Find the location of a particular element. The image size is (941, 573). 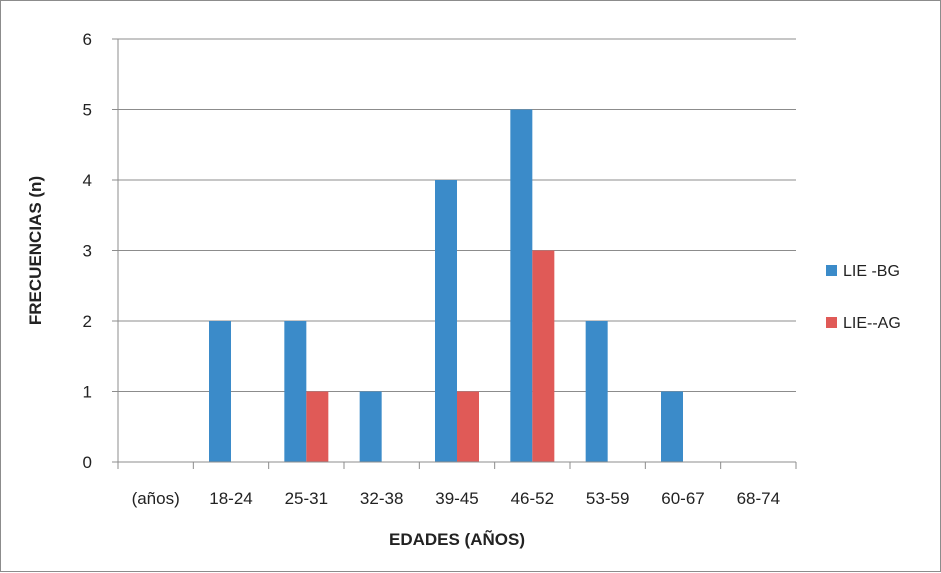

x-tick-label: 60-67 is located at coordinates (682, 498).